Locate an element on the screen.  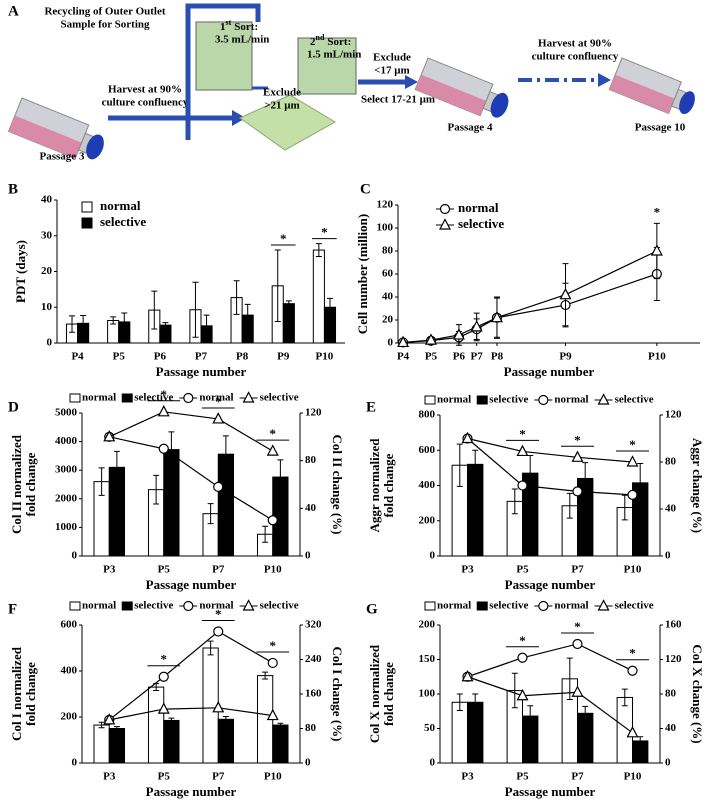
note: <17 μm is located at coordinates (391, 71).